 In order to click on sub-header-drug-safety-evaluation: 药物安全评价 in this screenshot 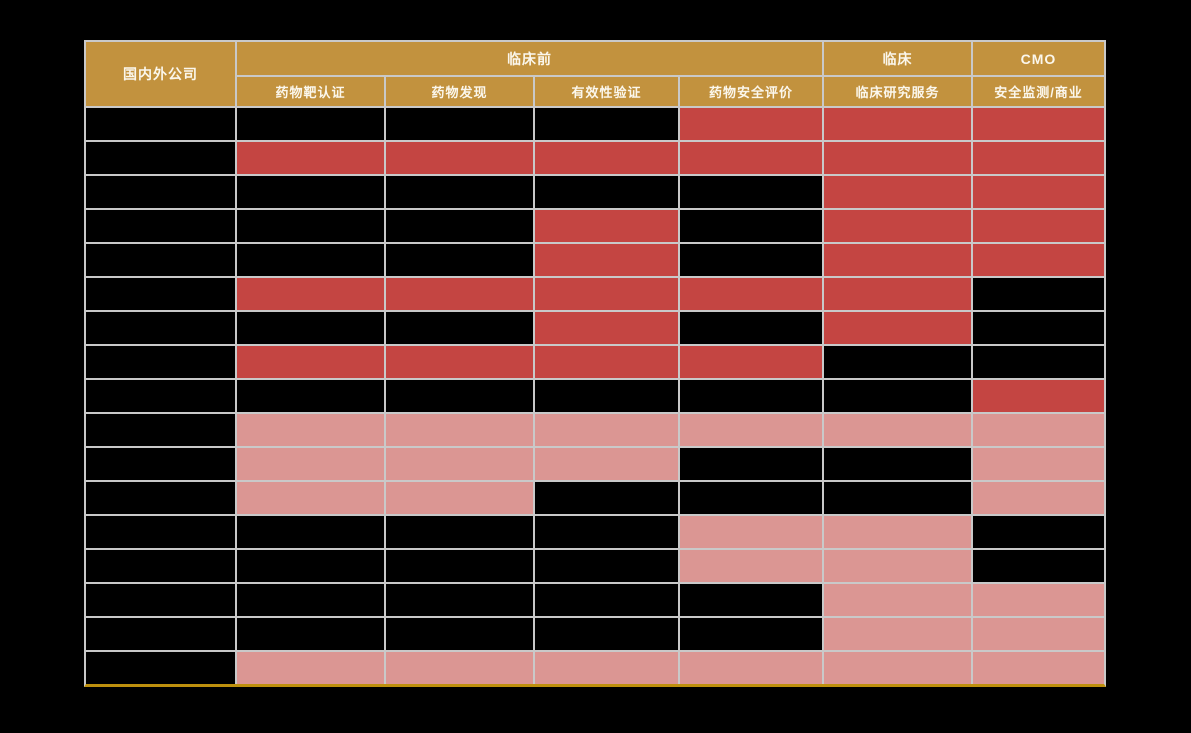, I will do `click(751, 91)`.